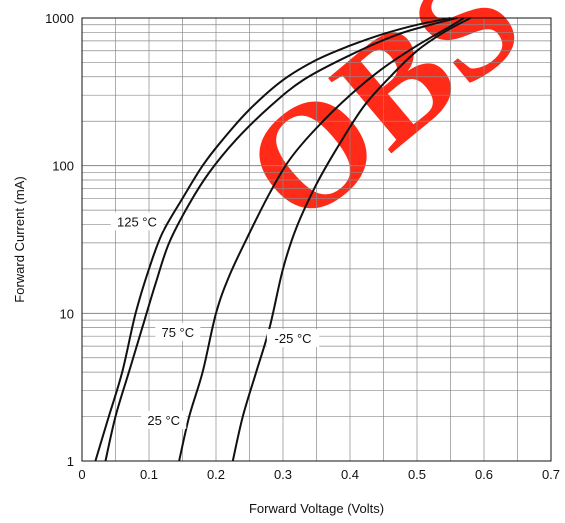 The height and width of the screenshot is (523, 565). I want to click on x-tick-label: 0.7, so click(551, 474).